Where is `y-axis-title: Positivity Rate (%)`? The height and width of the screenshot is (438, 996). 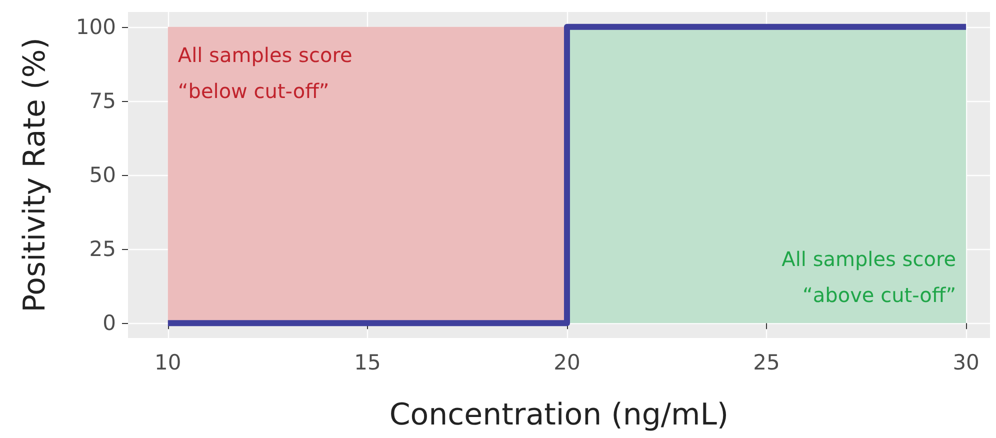 y-axis-title: Positivity Rate (%) is located at coordinates (35, 175).